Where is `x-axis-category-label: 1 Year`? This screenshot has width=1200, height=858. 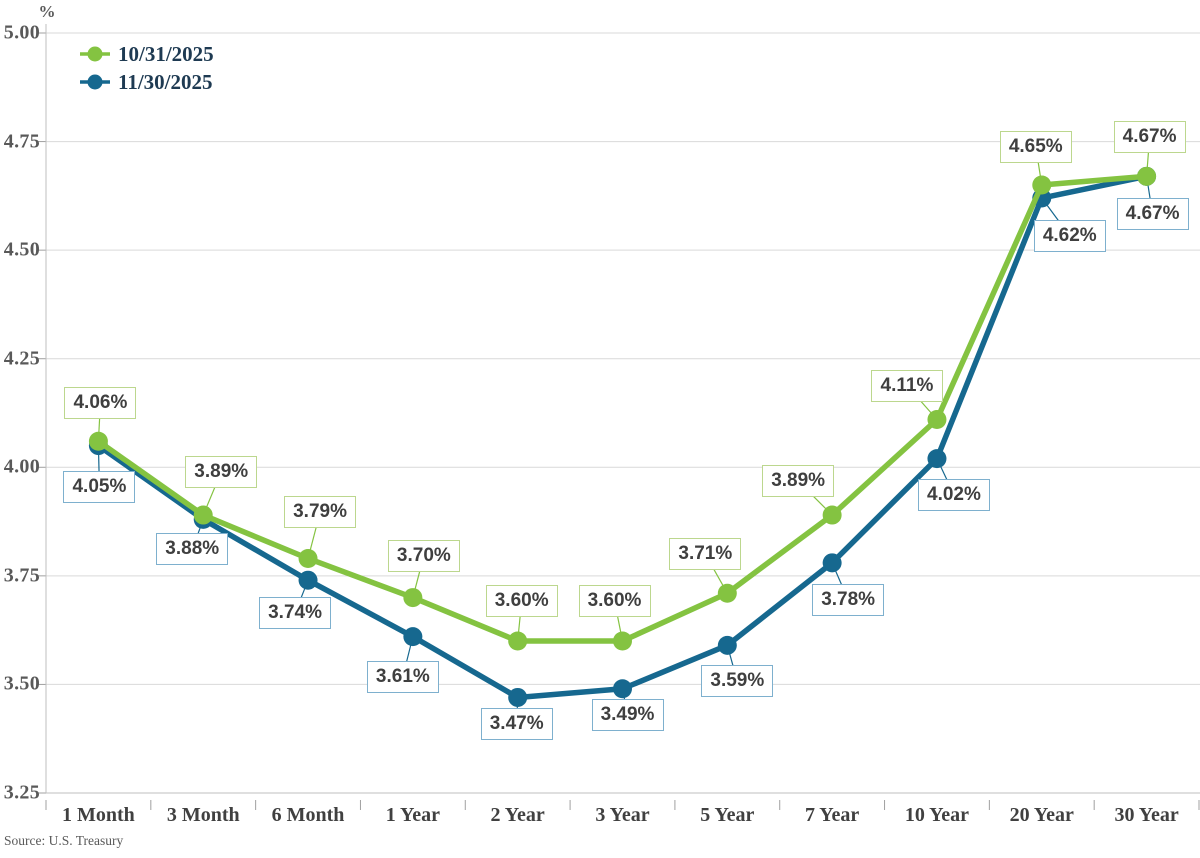
x-axis-category-label: 1 Year is located at coordinates (412, 815).